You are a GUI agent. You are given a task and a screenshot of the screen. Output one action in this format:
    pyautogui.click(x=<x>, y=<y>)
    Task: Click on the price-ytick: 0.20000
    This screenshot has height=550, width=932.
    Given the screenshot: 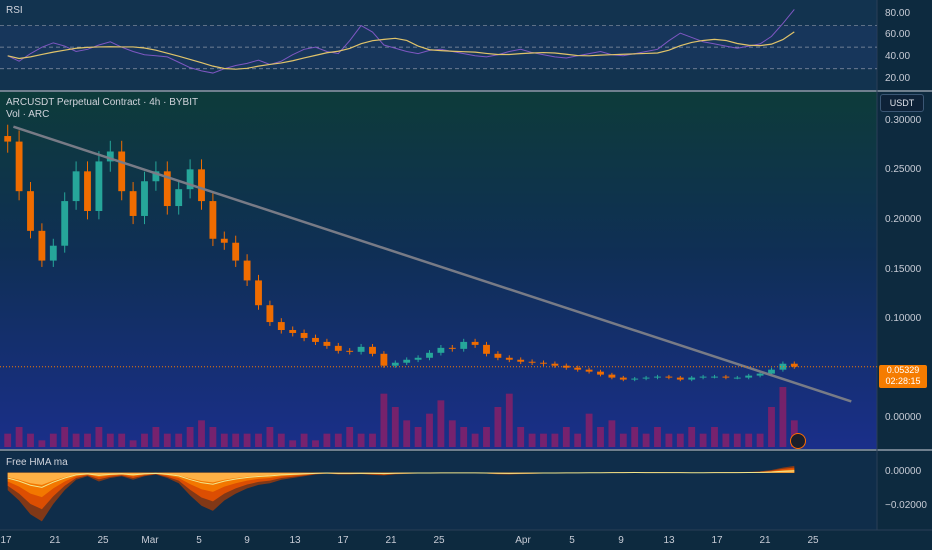 What is the action you would take?
    pyautogui.click(x=903, y=219)
    